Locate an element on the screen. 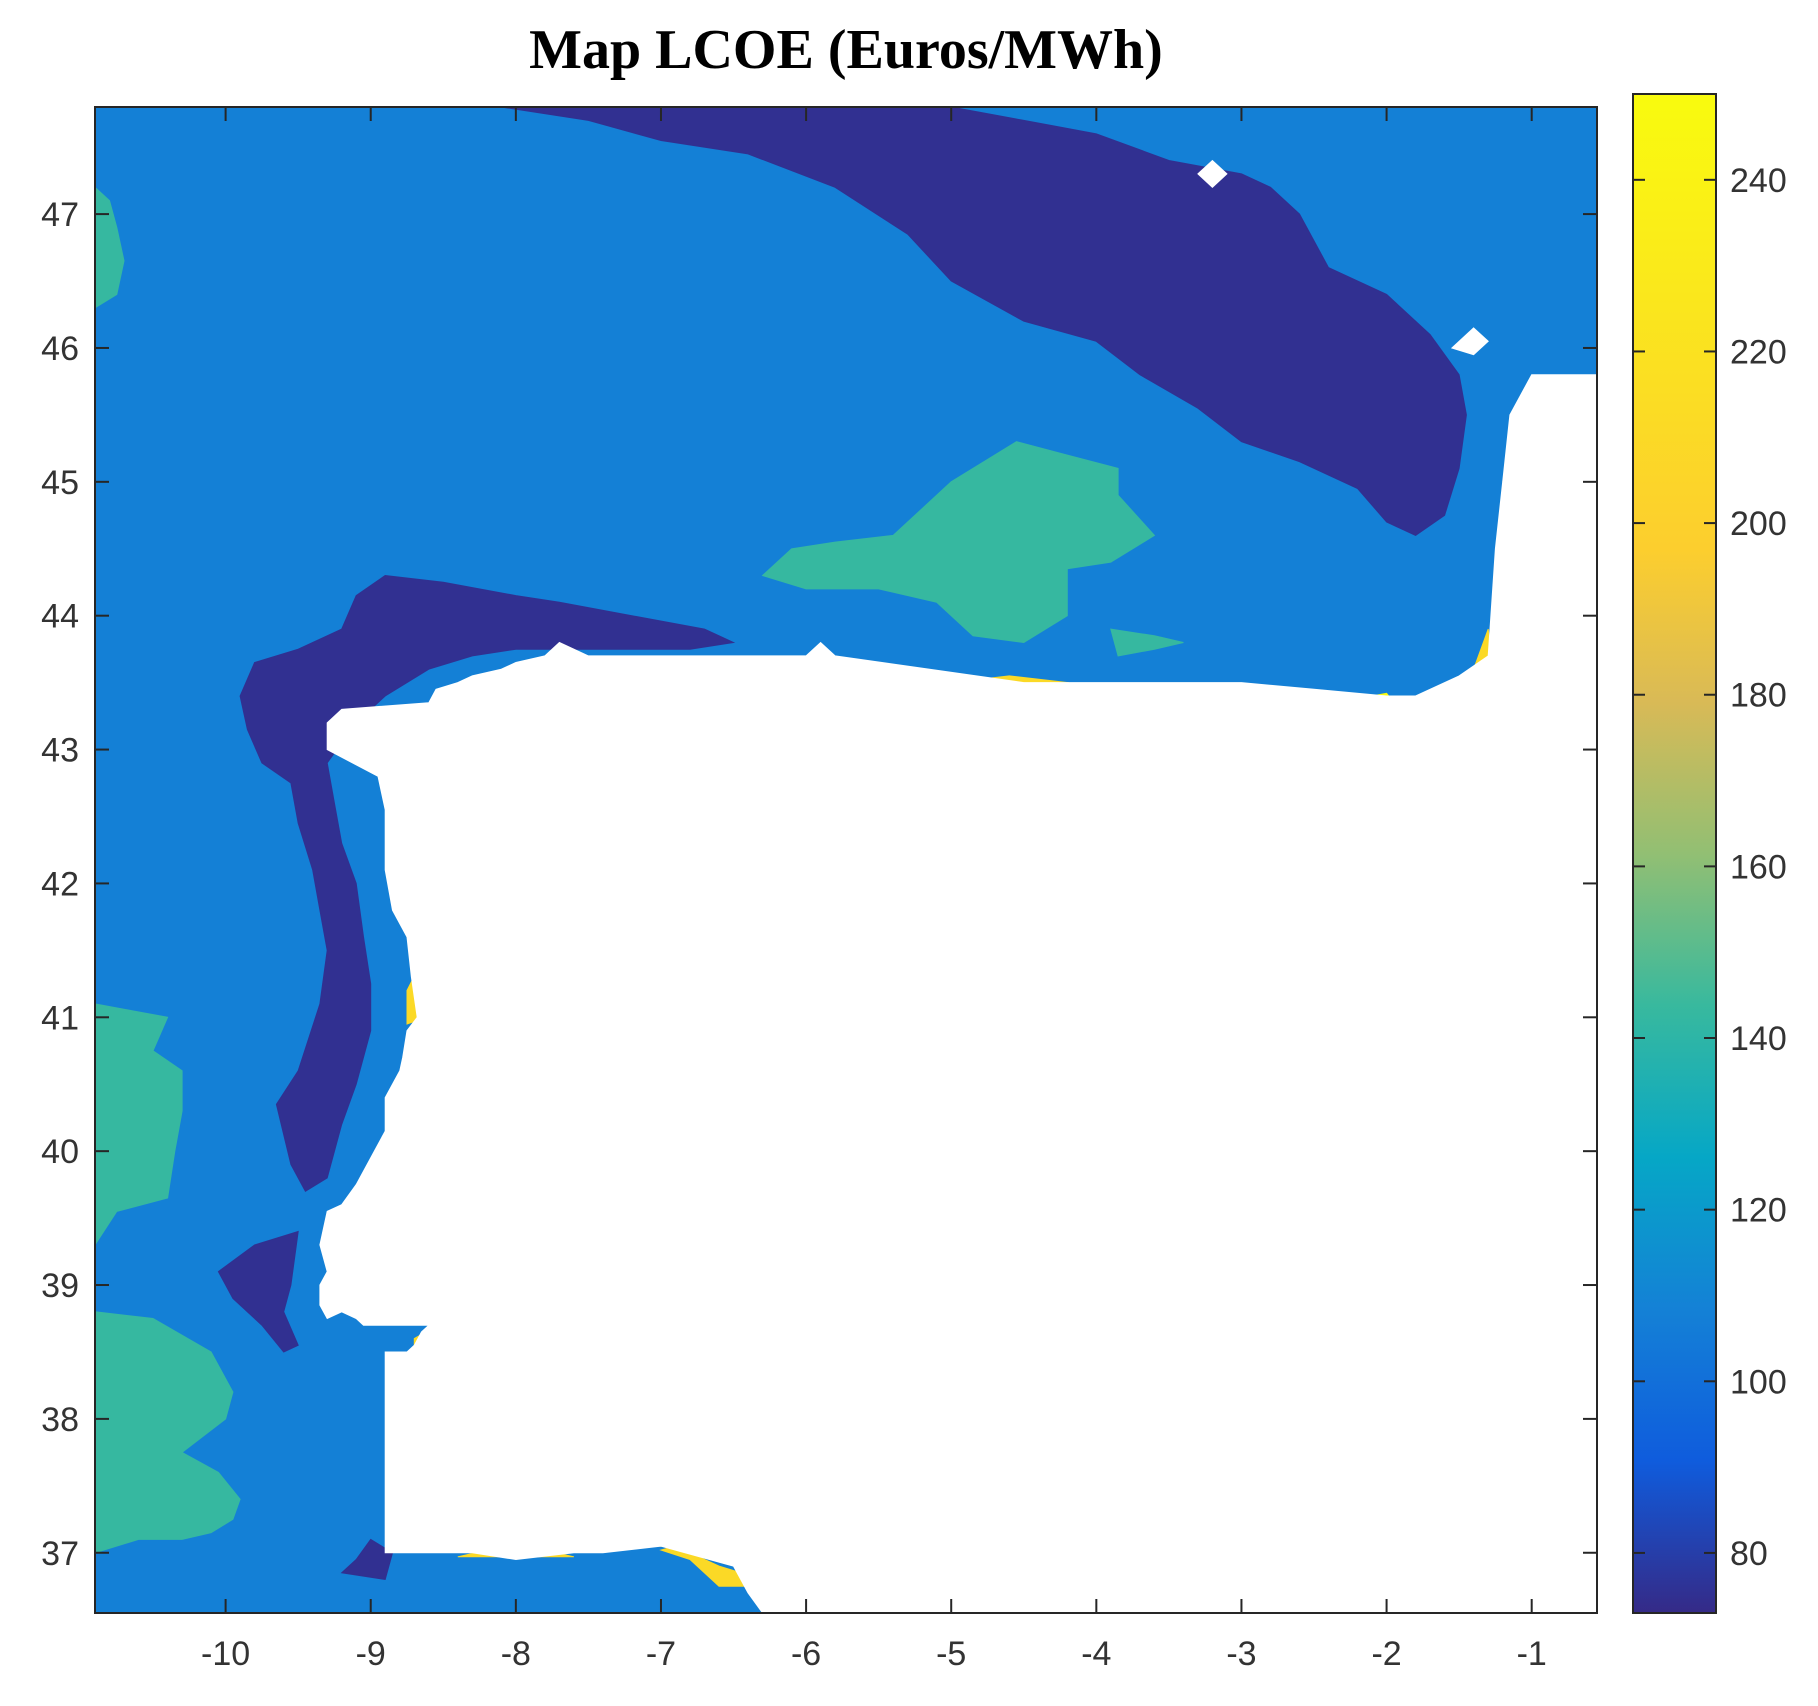  colorbar-tick-label: 160 is located at coordinates (1758, 867).